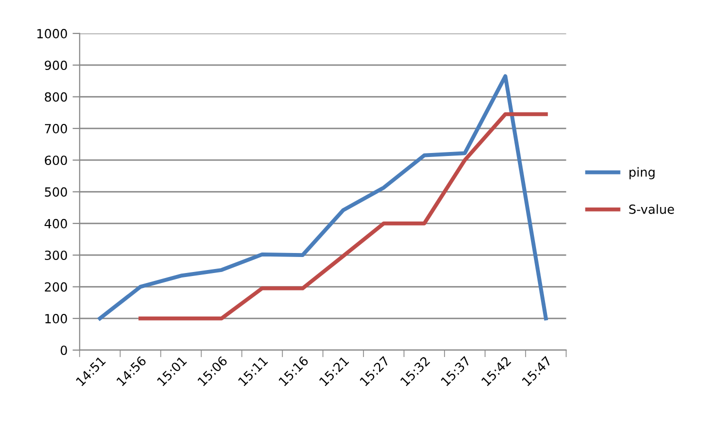  What do you see at coordinates (56, 223) in the screenshot?
I see `y-tick-label: 400` at bounding box center [56, 223].